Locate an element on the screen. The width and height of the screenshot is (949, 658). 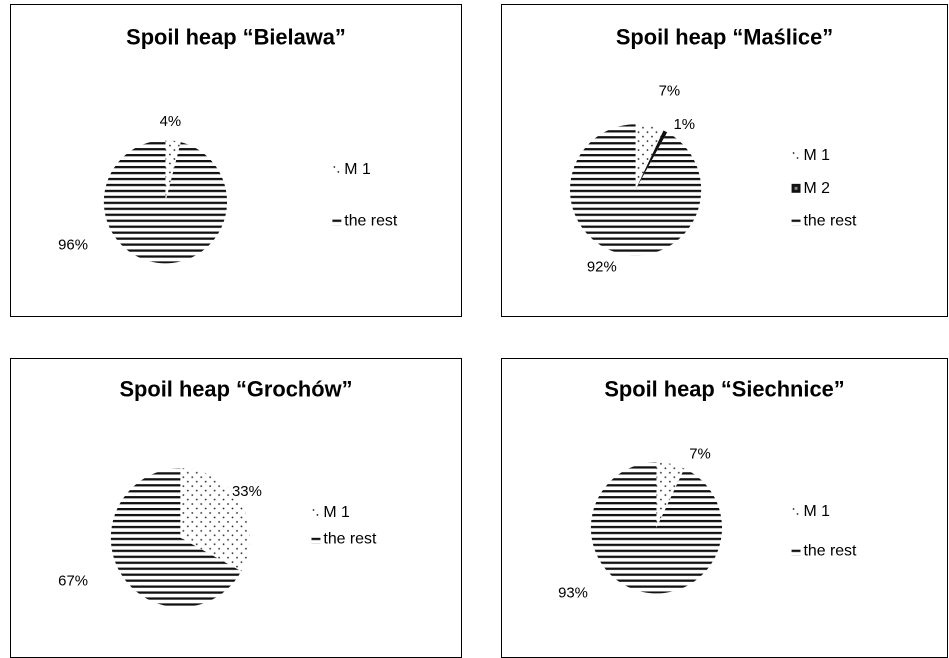
chart-title: Spoil heap “Grochów” is located at coordinates (235, 389).